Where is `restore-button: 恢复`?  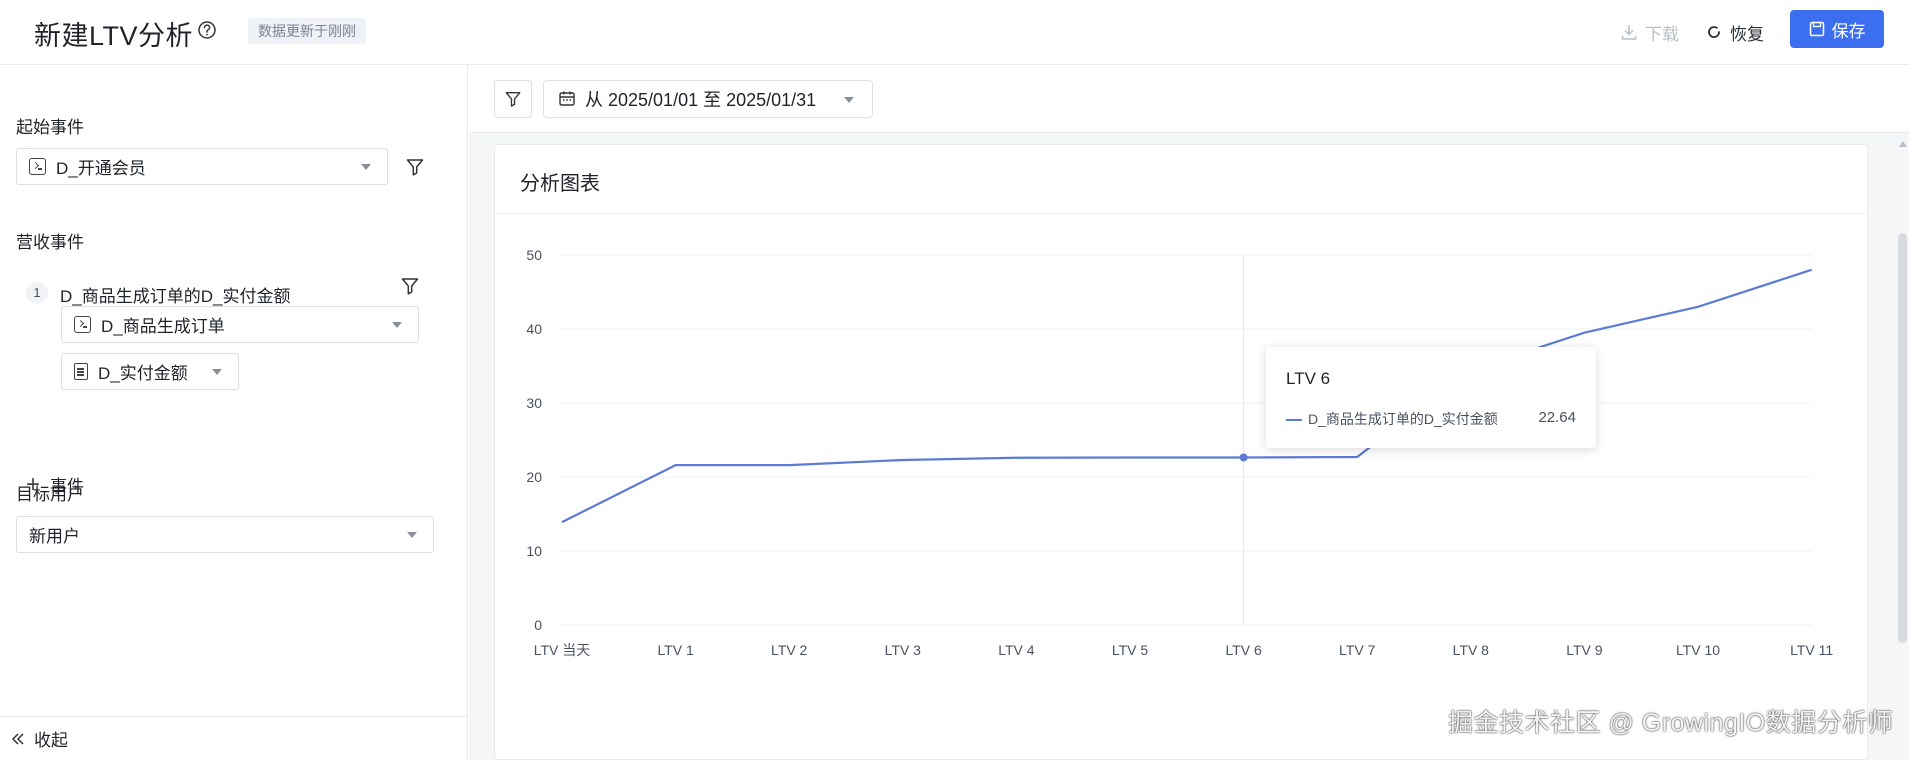
restore-button: 恢复 is located at coordinates (1735, 32).